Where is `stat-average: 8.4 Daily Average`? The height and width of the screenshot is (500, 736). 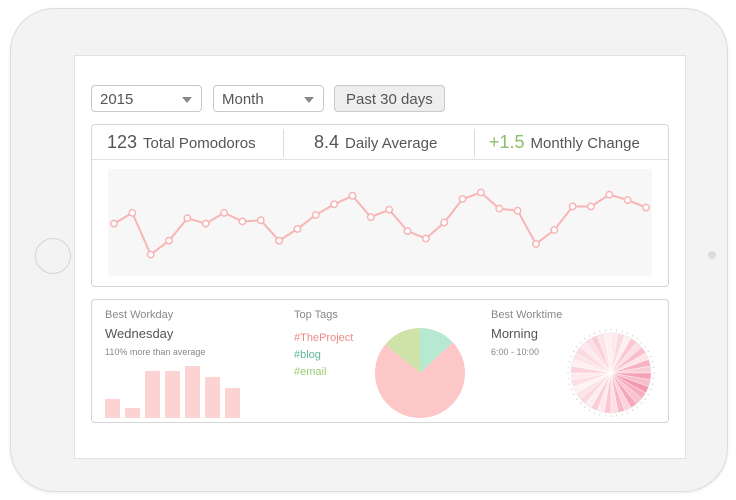 stat-average: 8.4 Daily Average is located at coordinates (375, 142).